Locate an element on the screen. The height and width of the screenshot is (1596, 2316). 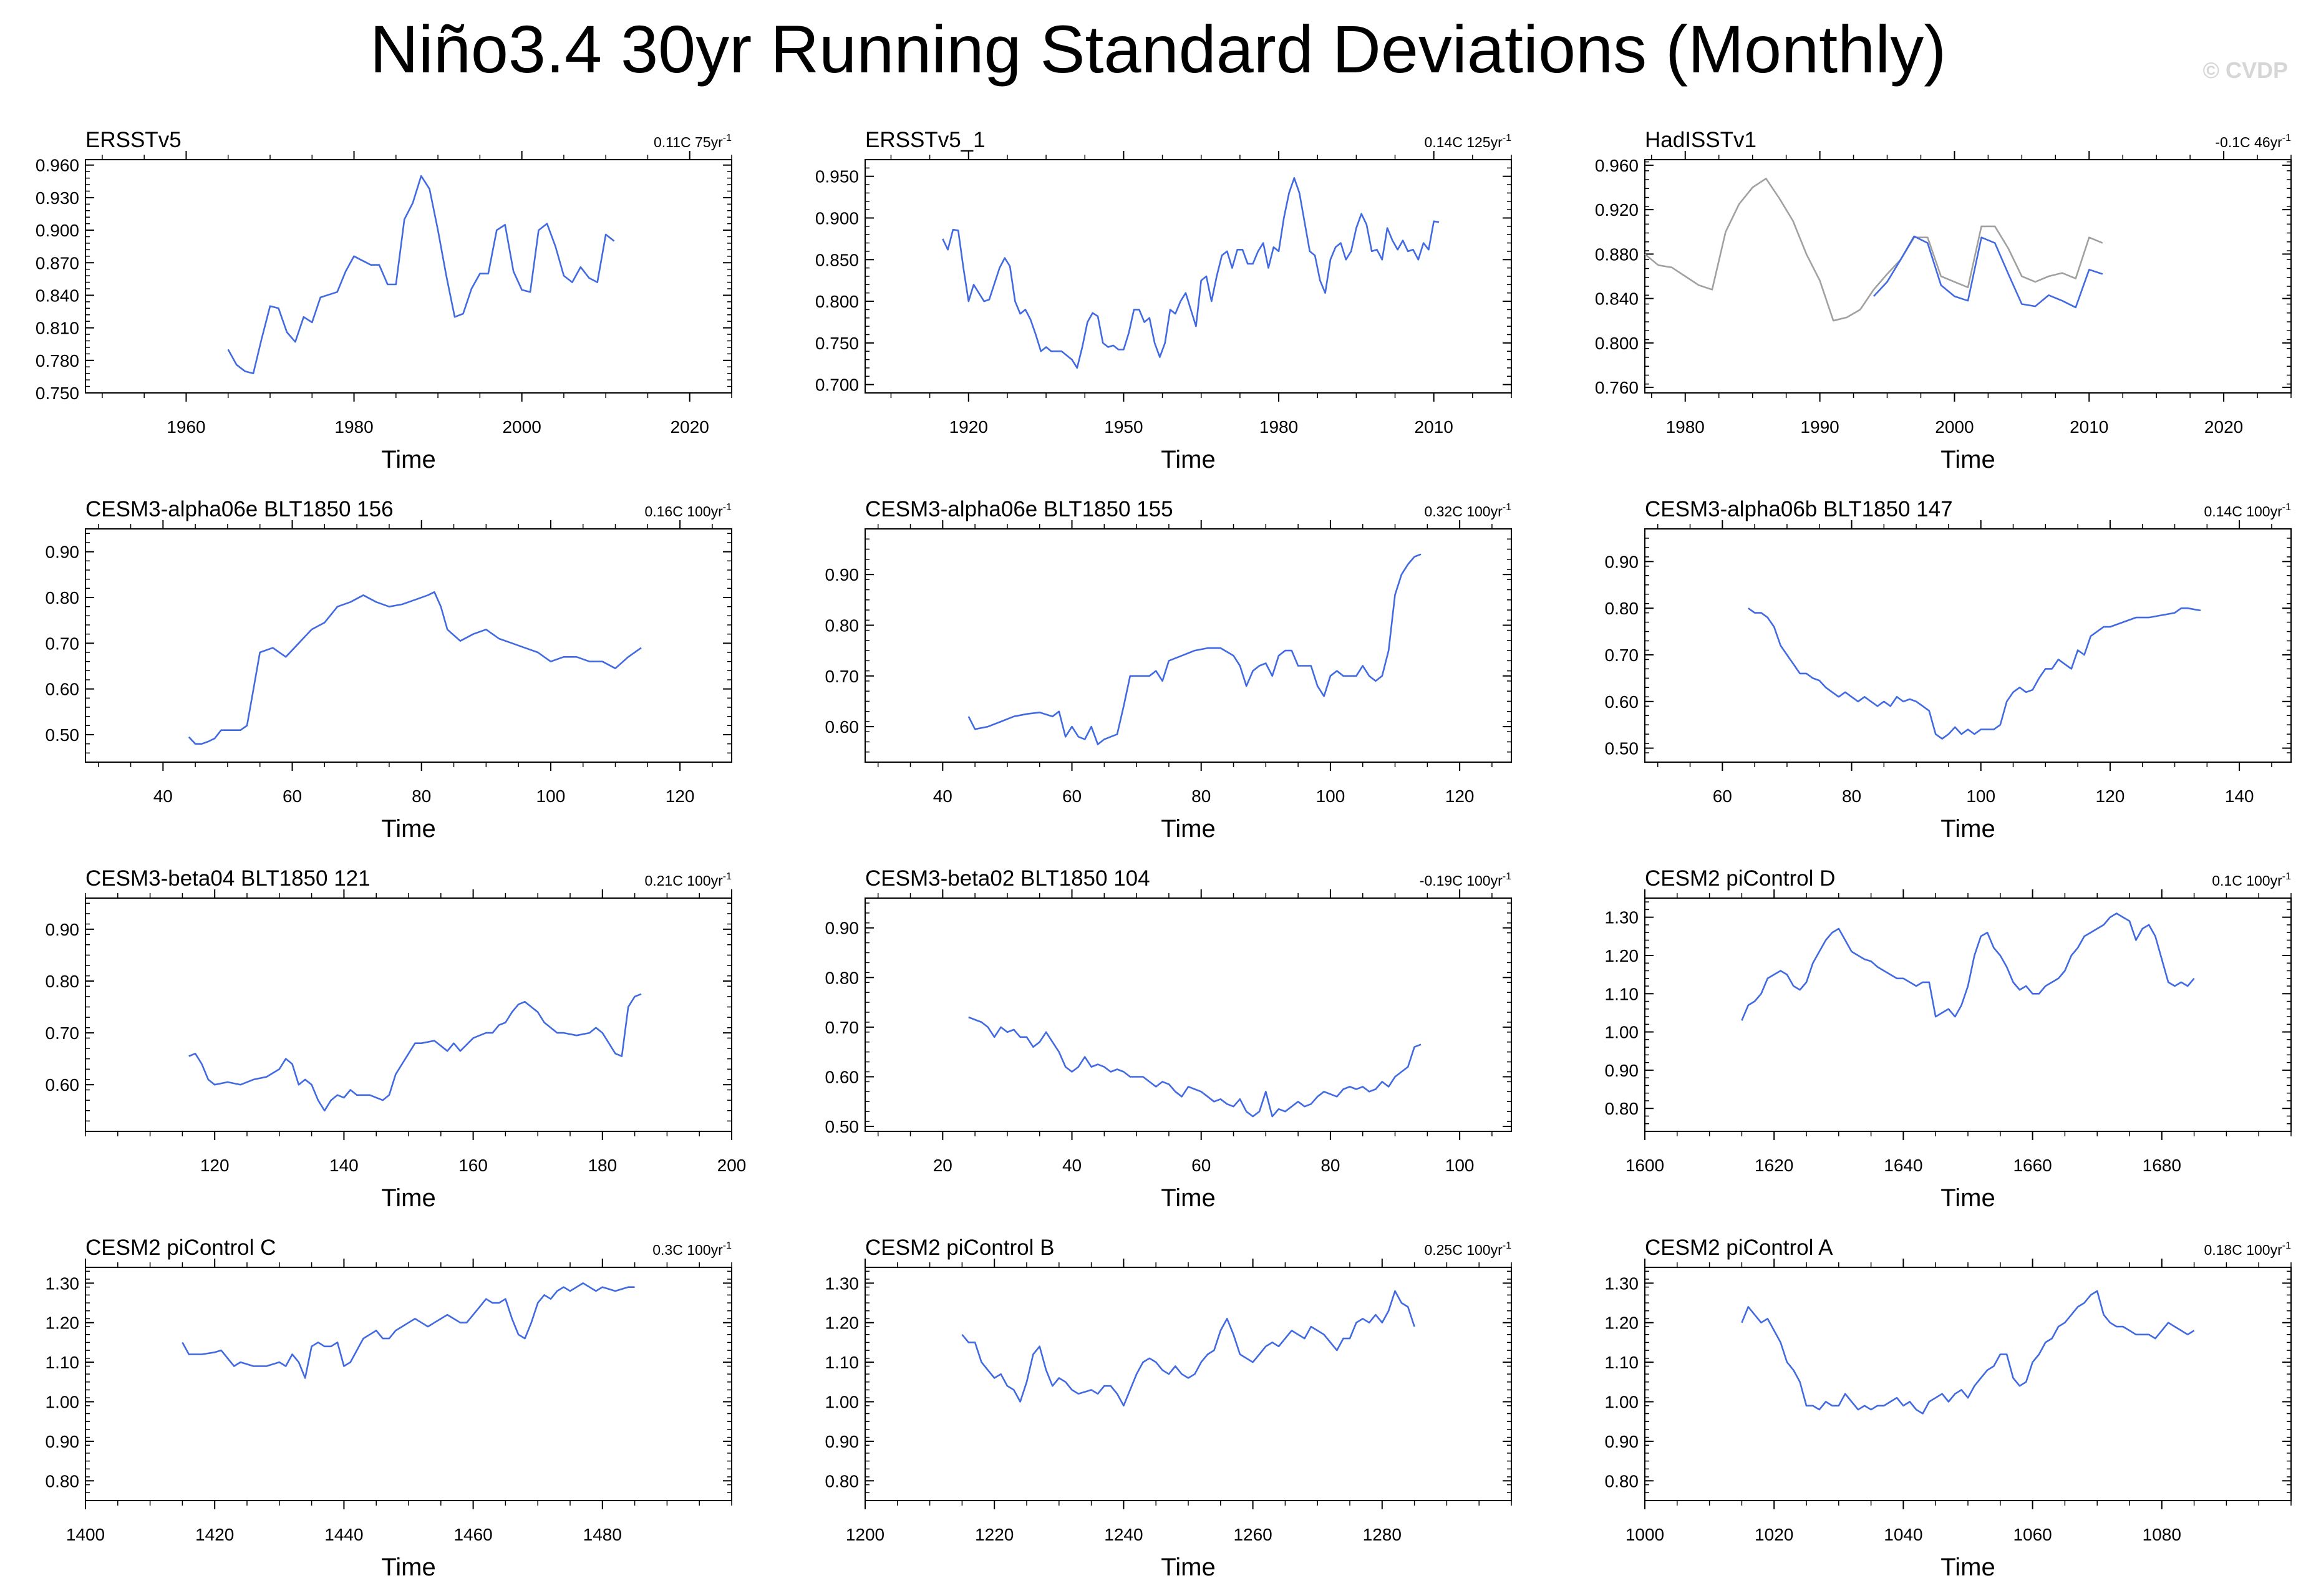
trend-label: 0.11C 75yr-1 is located at coordinates (693, 141).